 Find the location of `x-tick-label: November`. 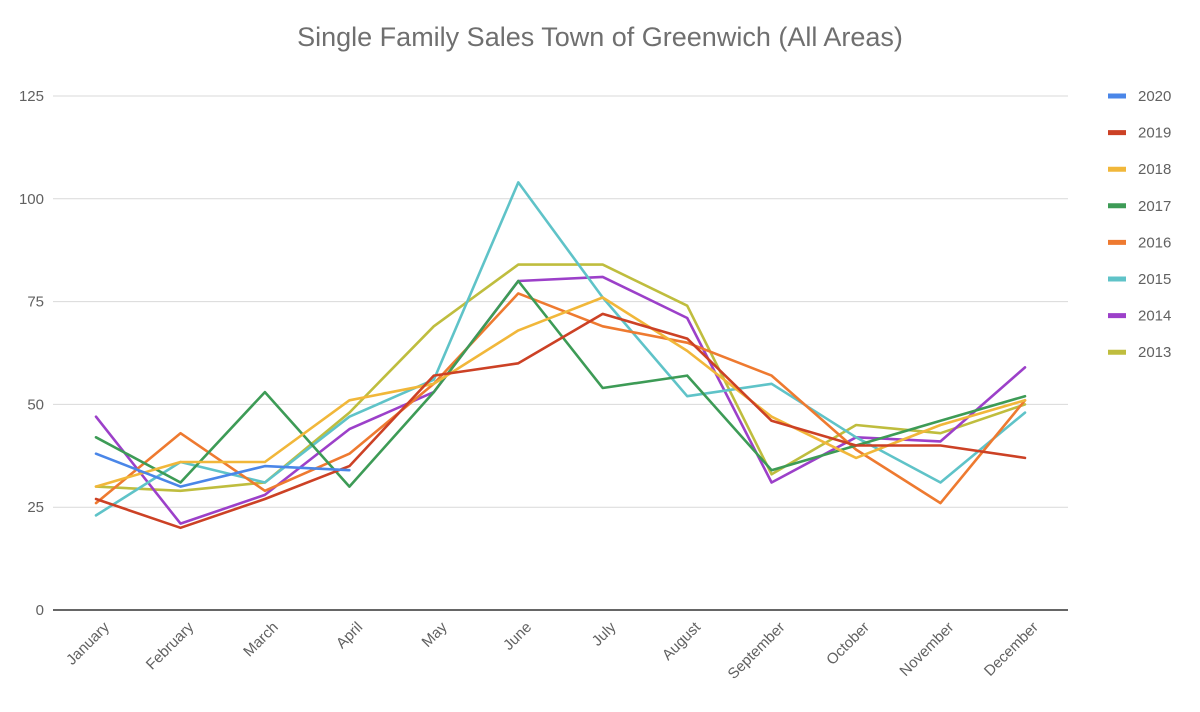

x-tick-label: November is located at coordinates (926, 649).